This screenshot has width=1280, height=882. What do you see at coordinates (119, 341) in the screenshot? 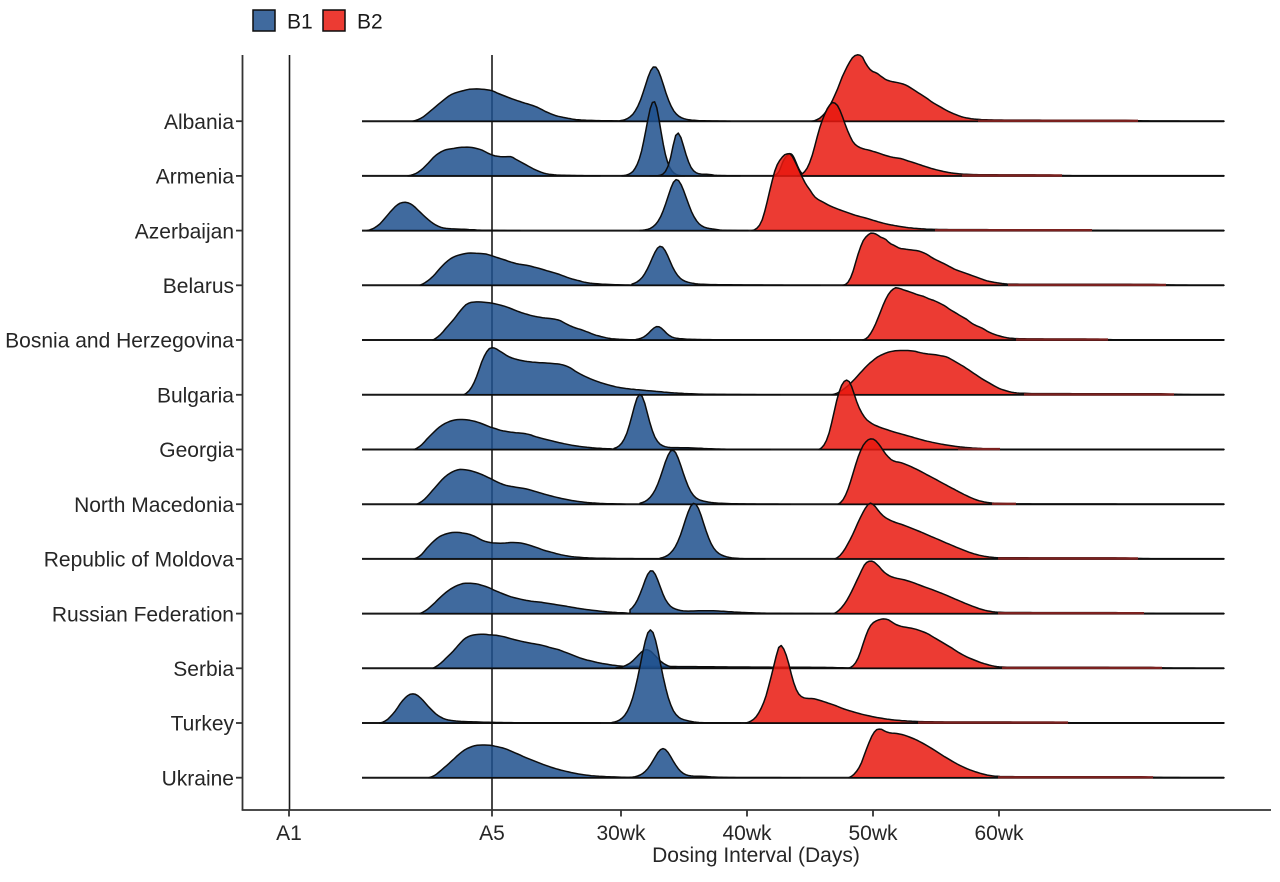
I see `svg-text: Bosnia and Herzegovina` at bounding box center [119, 341].